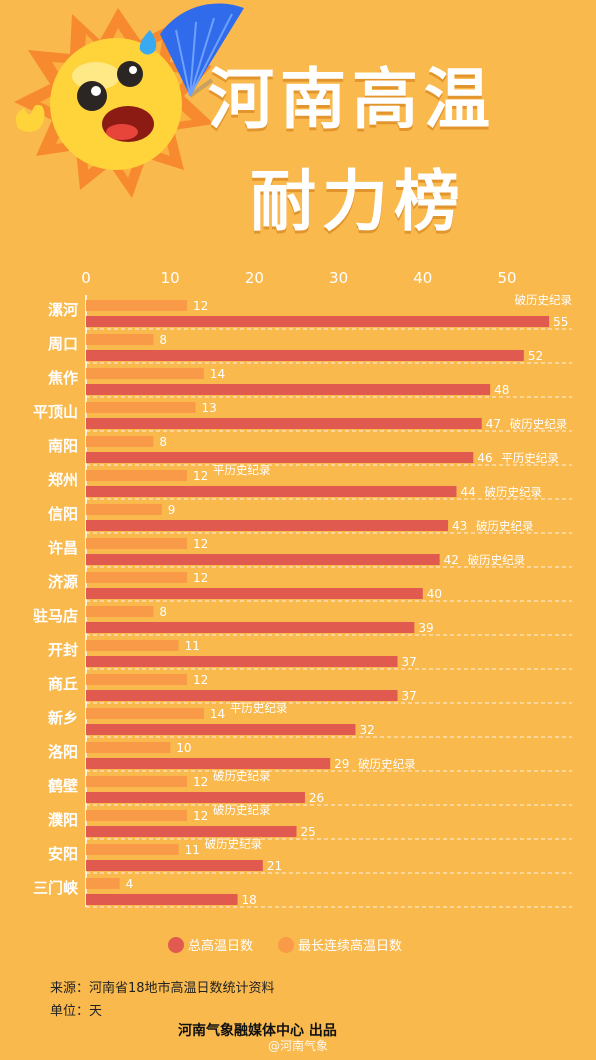 This screenshot has height=1060, width=596. What do you see at coordinates (56, 888) in the screenshot?
I see `category-label: 三门峡` at bounding box center [56, 888].